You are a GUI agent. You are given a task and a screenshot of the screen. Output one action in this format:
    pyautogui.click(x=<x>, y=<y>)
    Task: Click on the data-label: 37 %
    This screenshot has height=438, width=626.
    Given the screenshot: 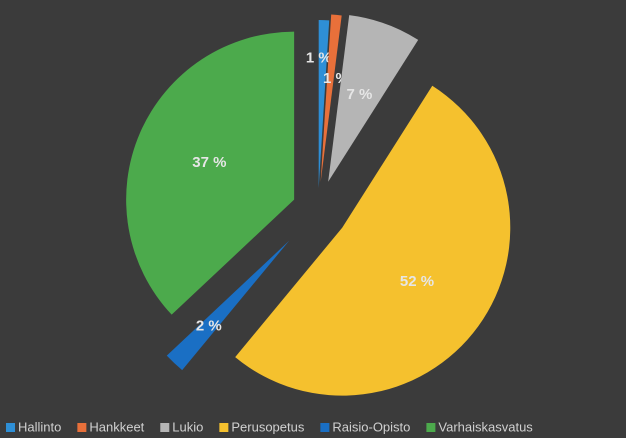 What is the action you would take?
    pyautogui.click(x=209, y=162)
    